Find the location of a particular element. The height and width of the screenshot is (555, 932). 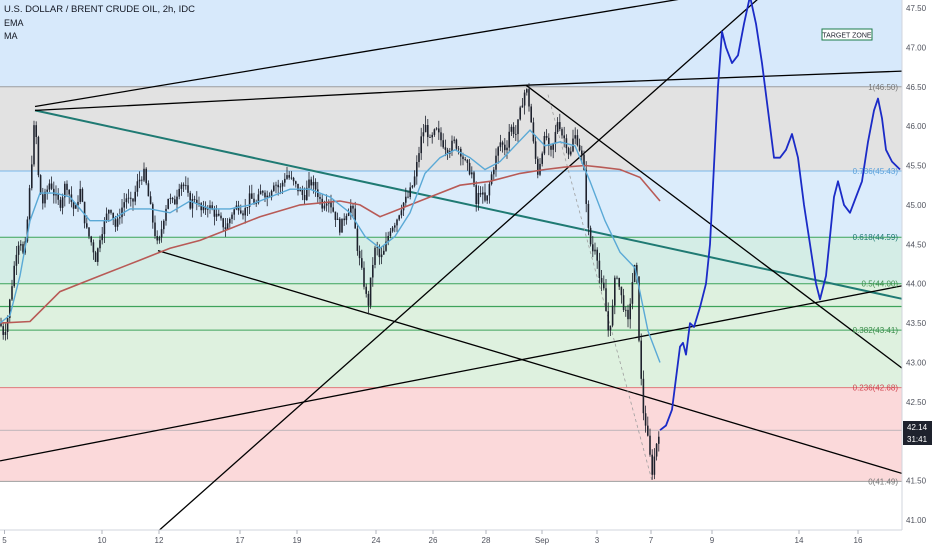

target-zone-label: TARGET ZONE is located at coordinates (846, 36).